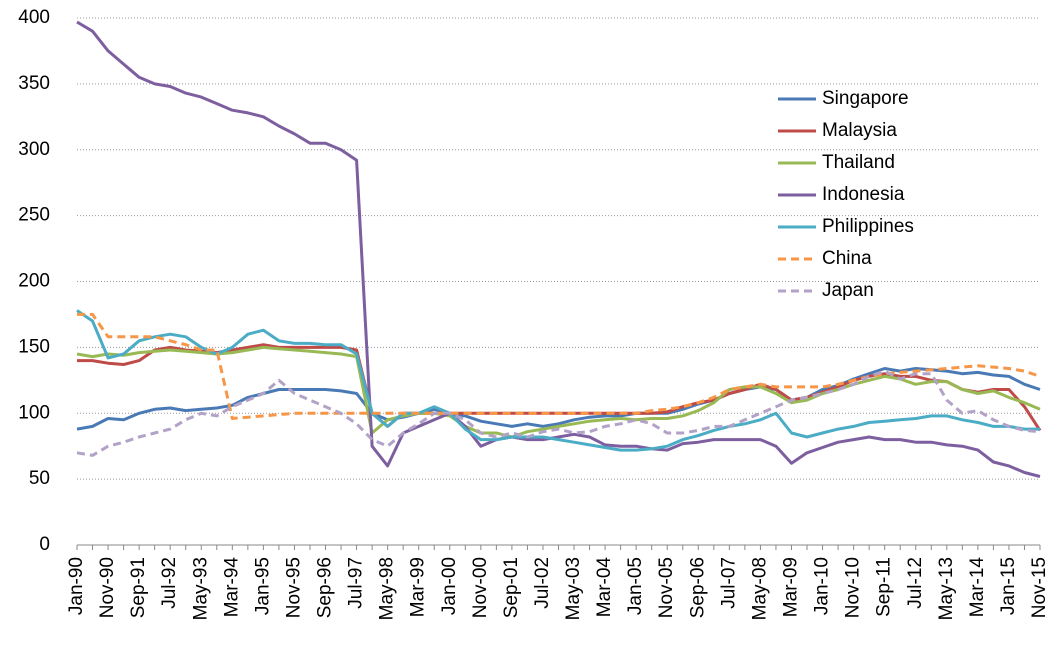 The width and height of the screenshot is (1052, 654). What do you see at coordinates (34, 83) in the screenshot?
I see `y-tick-label: 350` at bounding box center [34, 83].